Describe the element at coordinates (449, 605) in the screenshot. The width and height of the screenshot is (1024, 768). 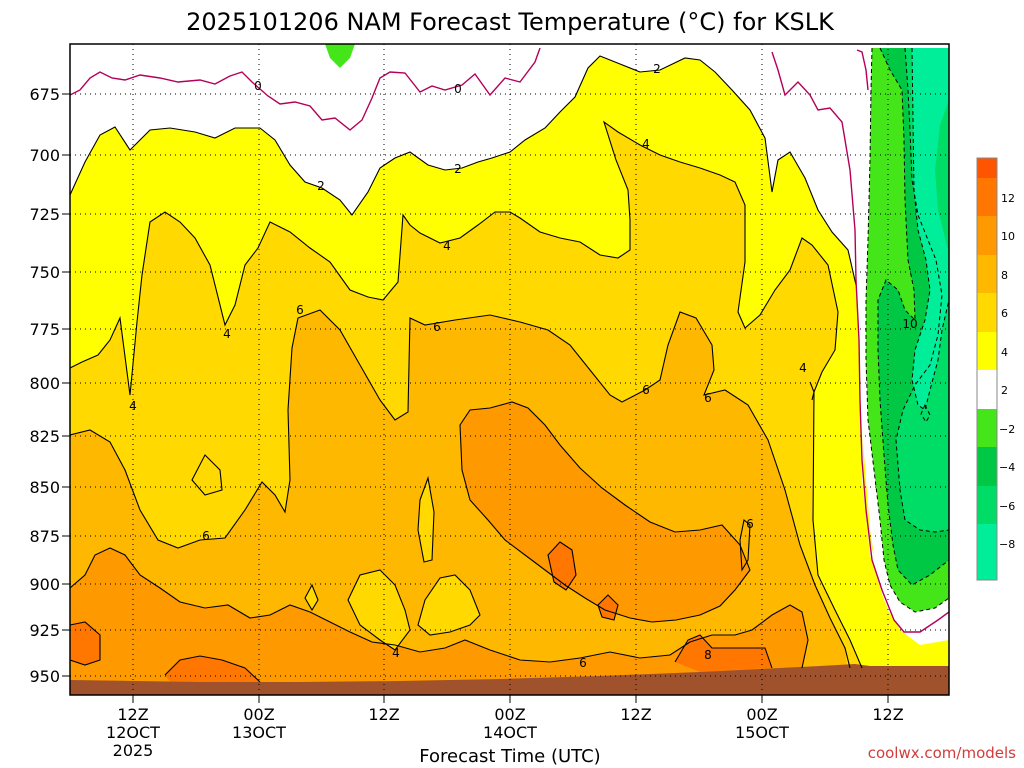
I see `island-4-b` at that location.